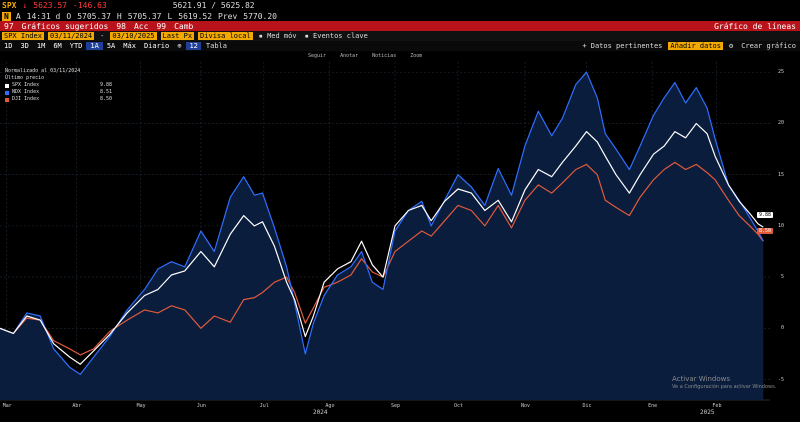 This screenshot has height=422, width=800. I want to click on legend-swatch-ndx, so click(7, 92).